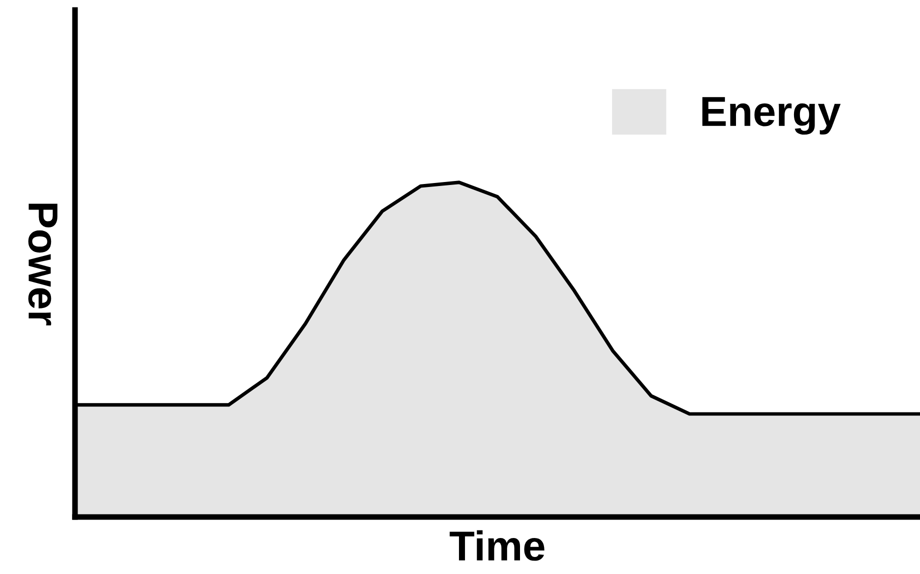 This screenshot has width=920, height=574. What do you see at coordinates (771, 116) in the screenshot?
I see `legend-label: Energy` at bounding box center [771, 116].